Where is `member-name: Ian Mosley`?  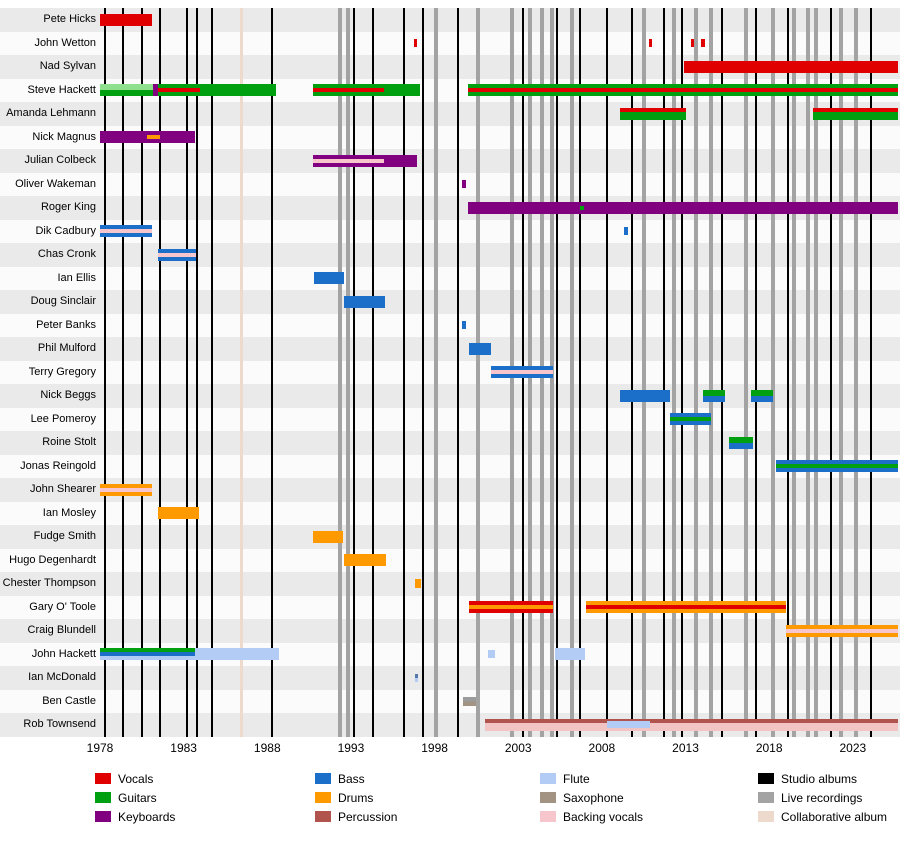 member-name: Ian Mosley is located at coordinates (69, 512).